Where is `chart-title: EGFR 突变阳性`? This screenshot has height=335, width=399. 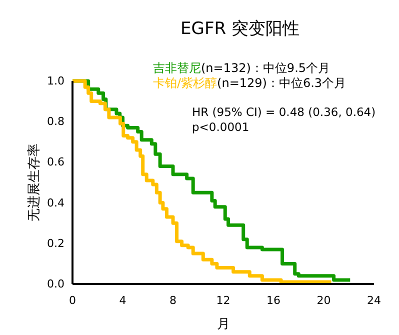
chart-title: EGFR 突变阳性 is located at coordinates (240, 29).